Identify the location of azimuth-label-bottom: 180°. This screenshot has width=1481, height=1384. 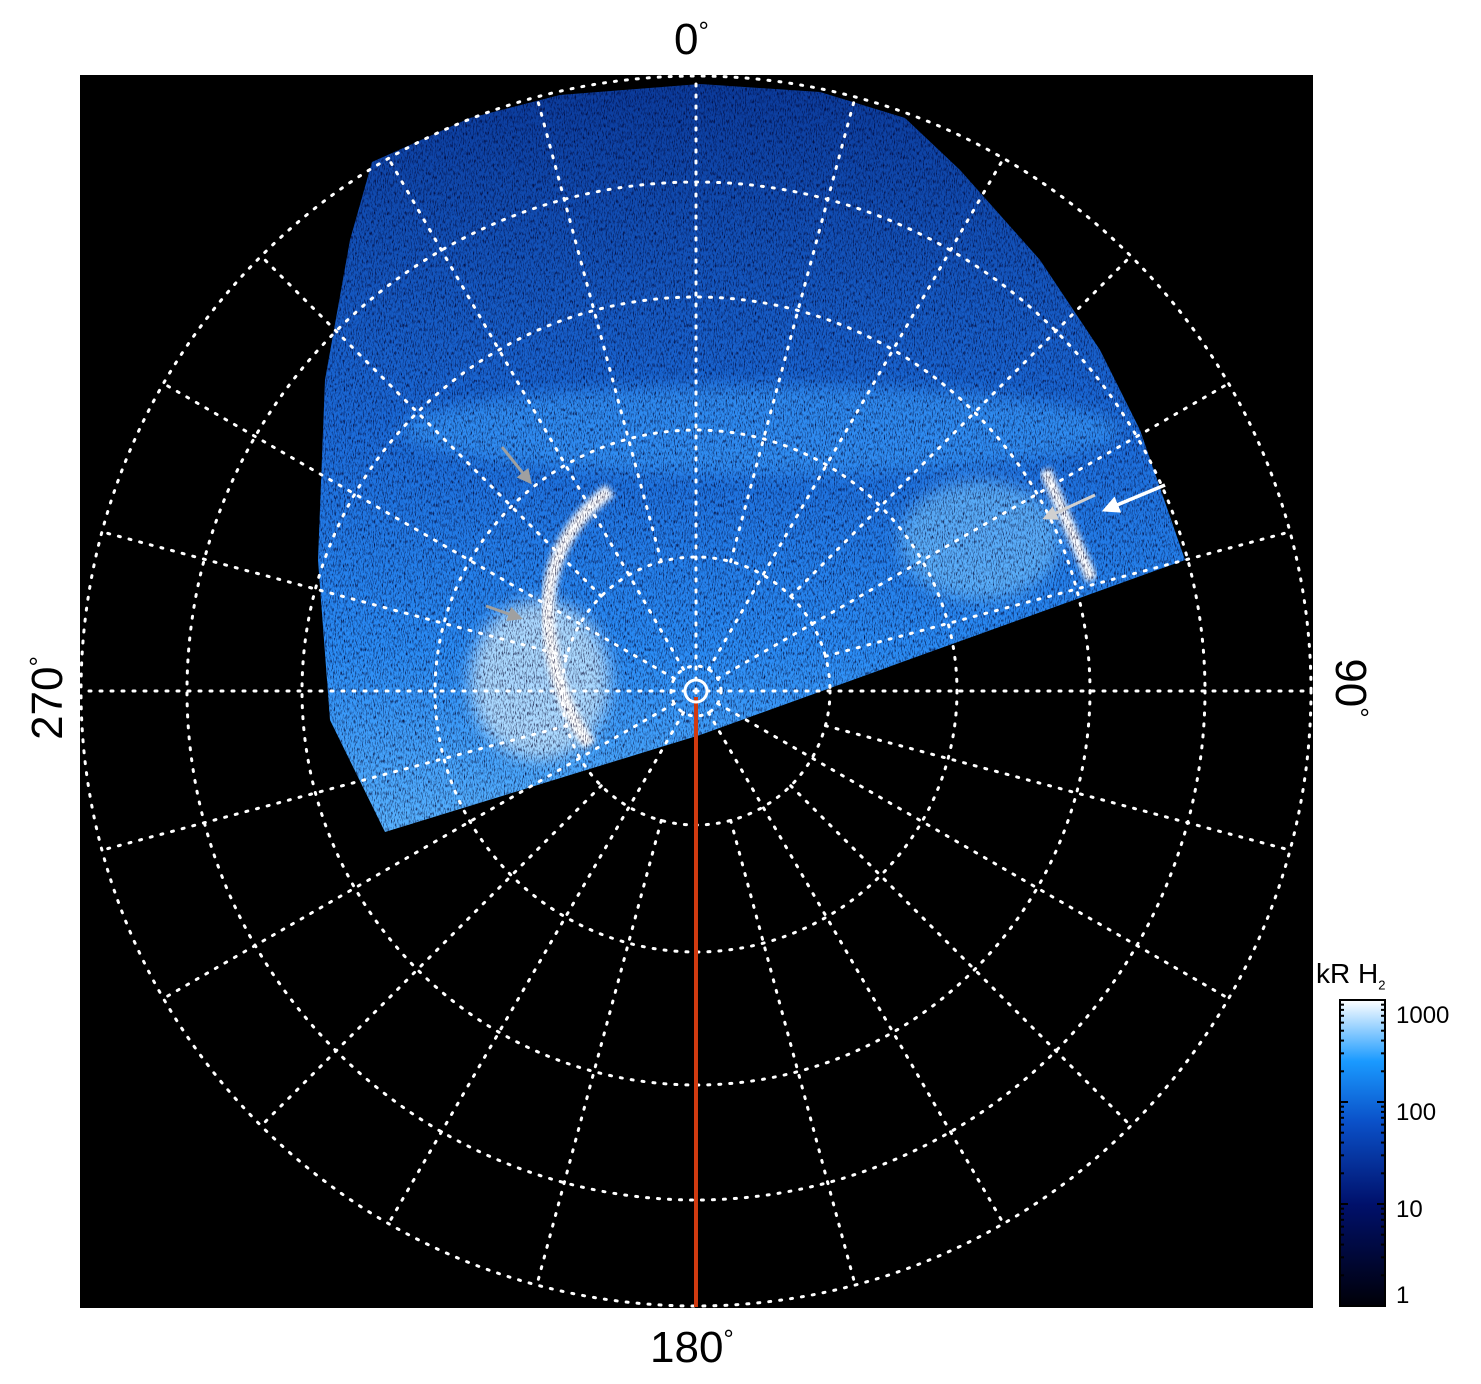
(692, 1347).